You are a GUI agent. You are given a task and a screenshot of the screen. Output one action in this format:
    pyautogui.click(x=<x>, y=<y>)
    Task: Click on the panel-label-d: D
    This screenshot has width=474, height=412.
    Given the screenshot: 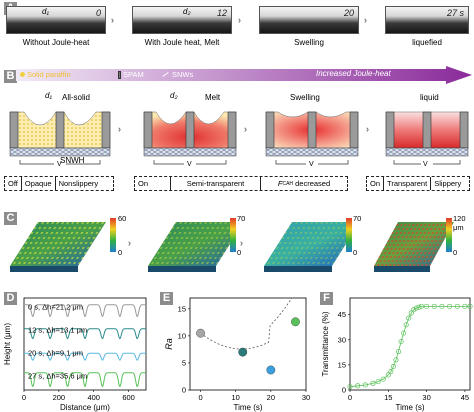 What is the action you would take?
    pyautogui.click(x=10, y=298)
    